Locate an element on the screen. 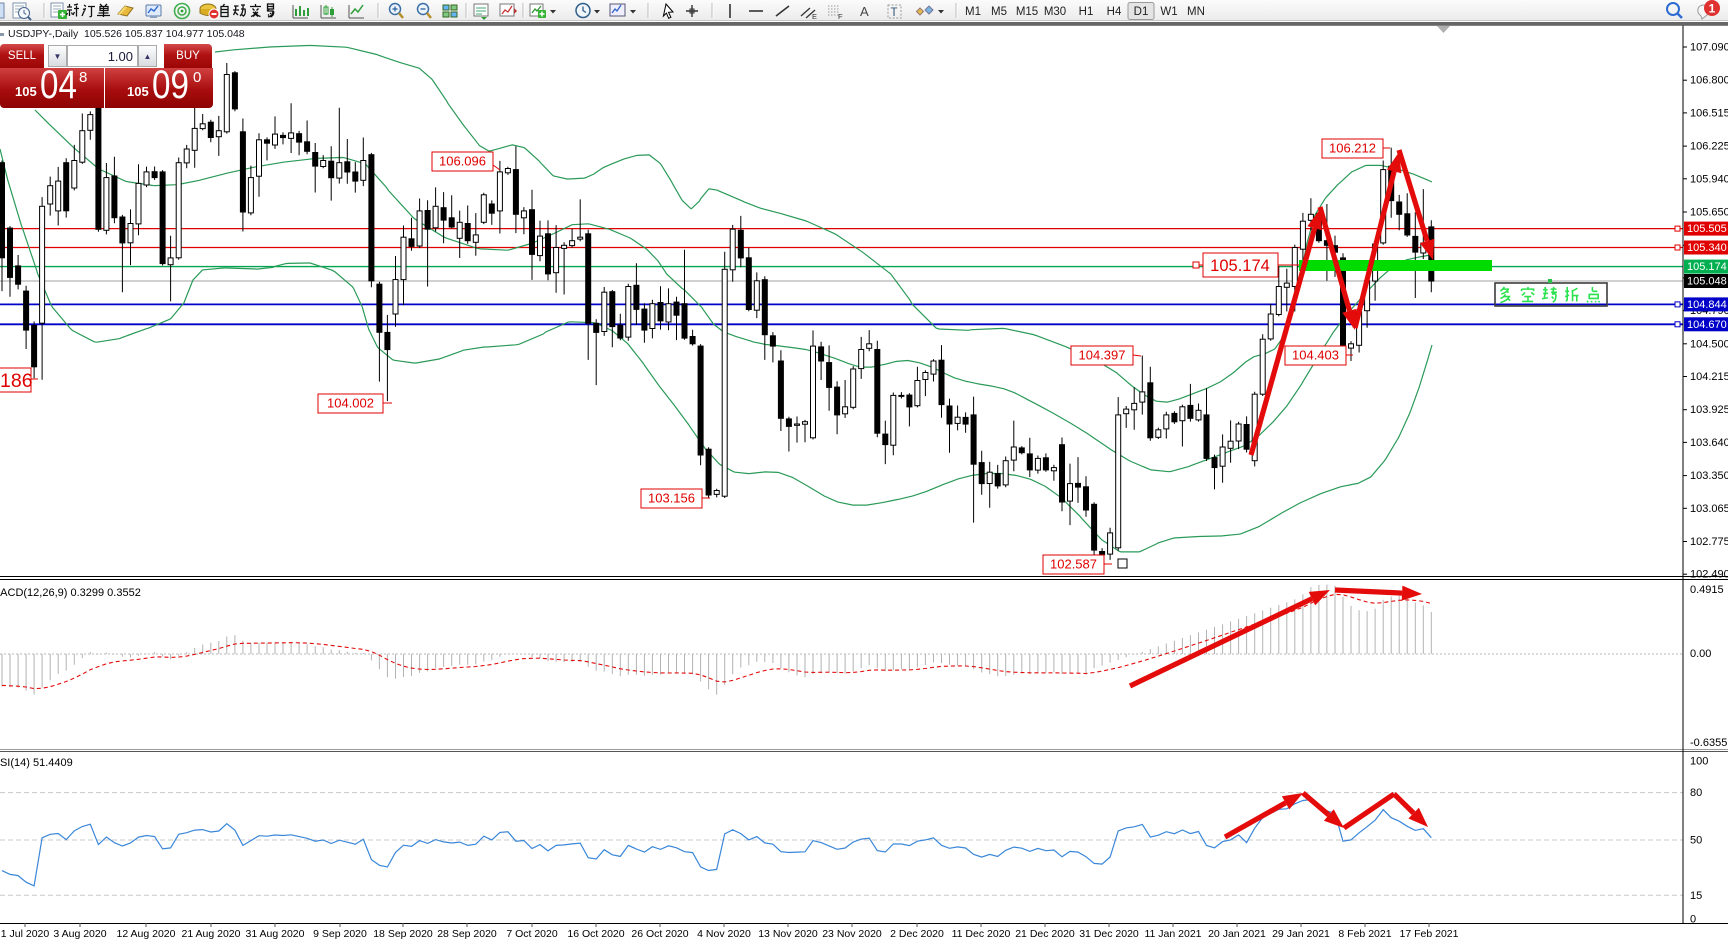 The height and width of the screenshot is (944, 1728). svg-text: 1 Jul 2020 is located at coordinates (25, 934).